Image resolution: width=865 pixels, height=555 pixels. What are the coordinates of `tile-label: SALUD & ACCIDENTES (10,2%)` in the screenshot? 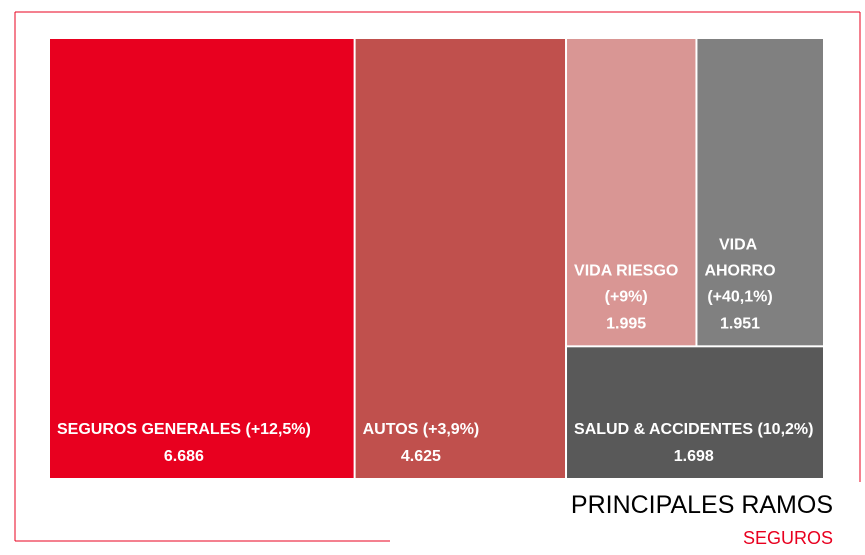 It's located at (693, 429).